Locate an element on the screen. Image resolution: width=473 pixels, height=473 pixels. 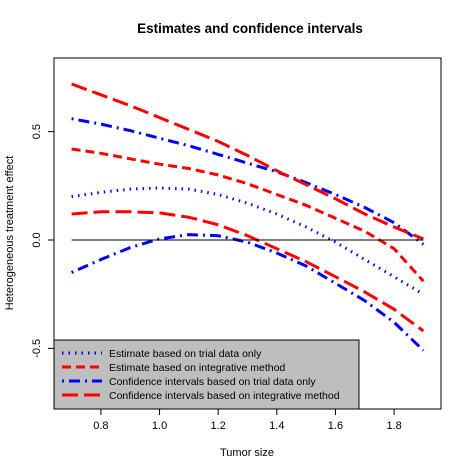
chart-title: Estimates and confidence intervals is located at coordinates (250, 28).